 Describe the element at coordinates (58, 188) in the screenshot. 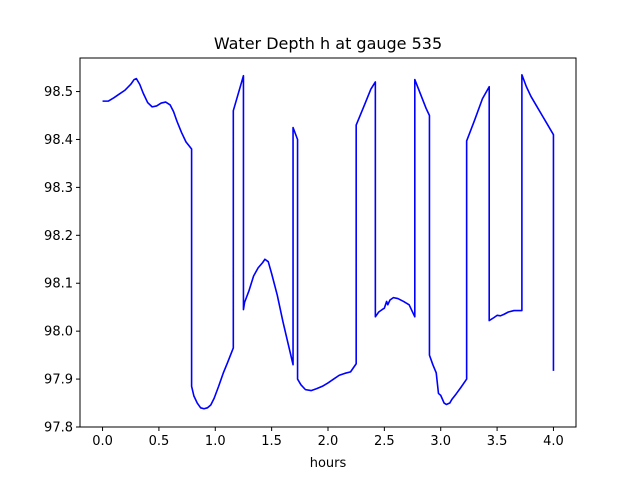

I see `y-tick-label: 98.3` at that location.